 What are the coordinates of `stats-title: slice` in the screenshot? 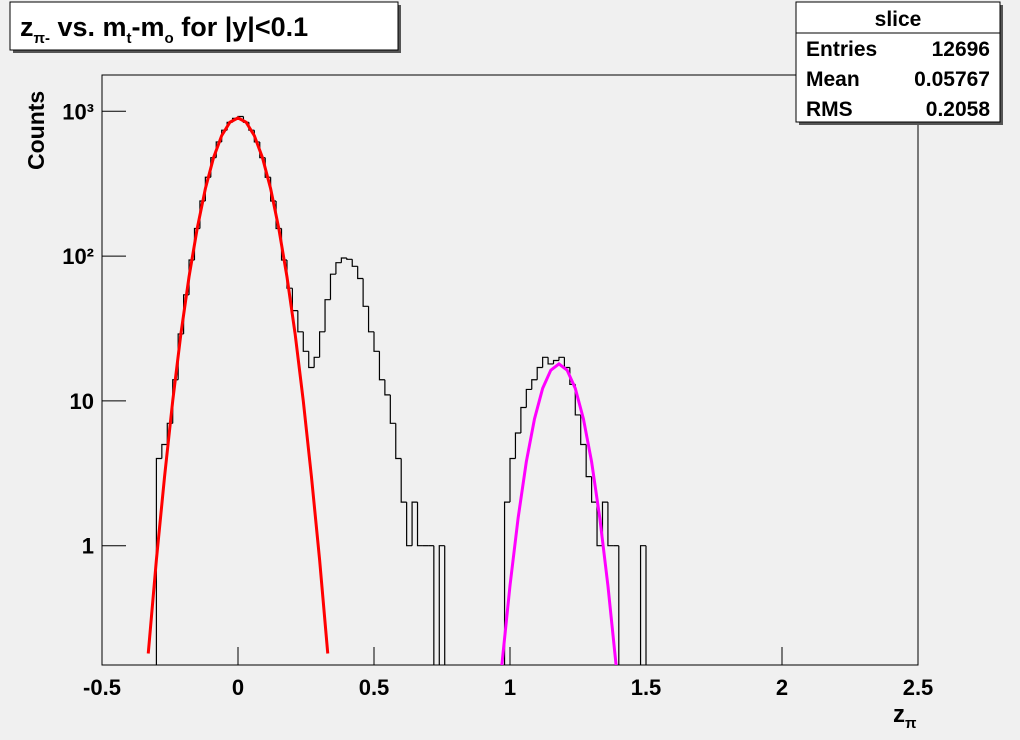 It's located at (898, 19).